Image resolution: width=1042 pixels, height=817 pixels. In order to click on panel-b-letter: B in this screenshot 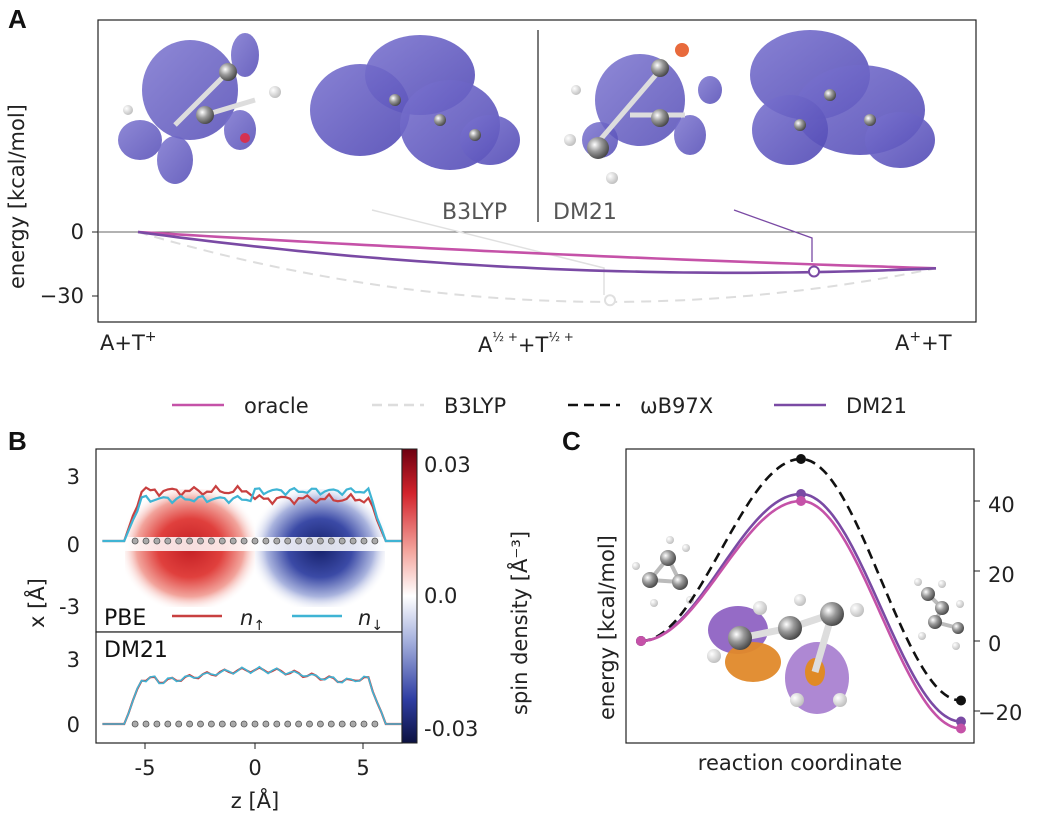, I will do `click(17, 441)`.